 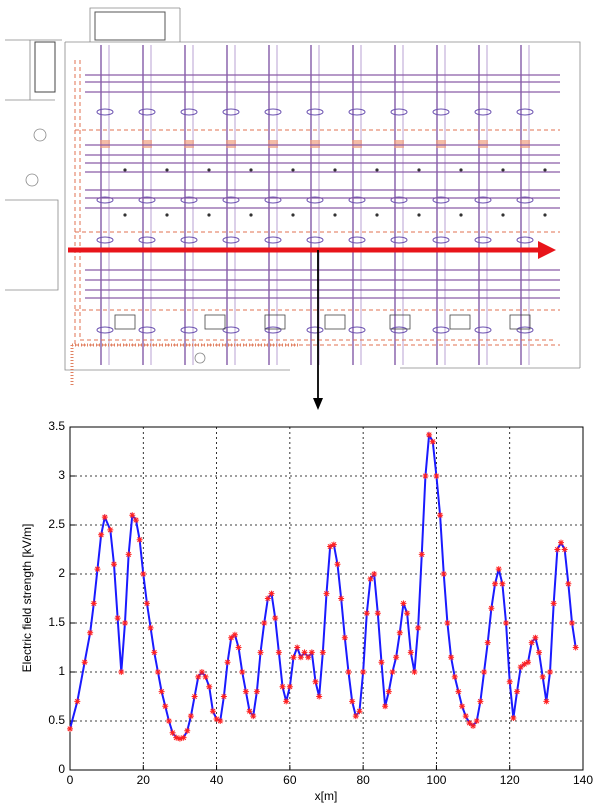 I want to click on y-tick-label: 0, so click(x=61, y=769).